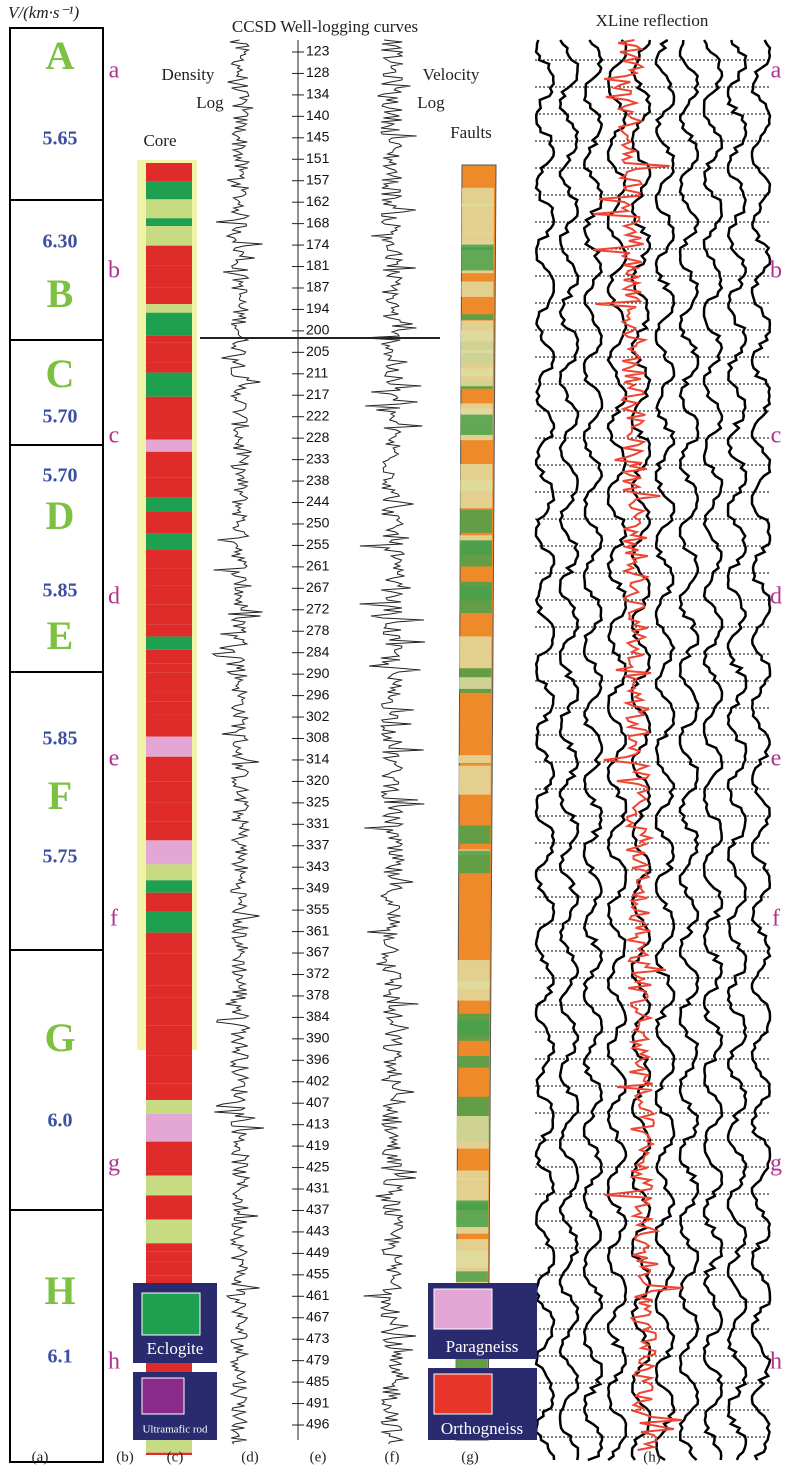 The image size is (787, 1470). I want to click on density-log, so click(238, 742).